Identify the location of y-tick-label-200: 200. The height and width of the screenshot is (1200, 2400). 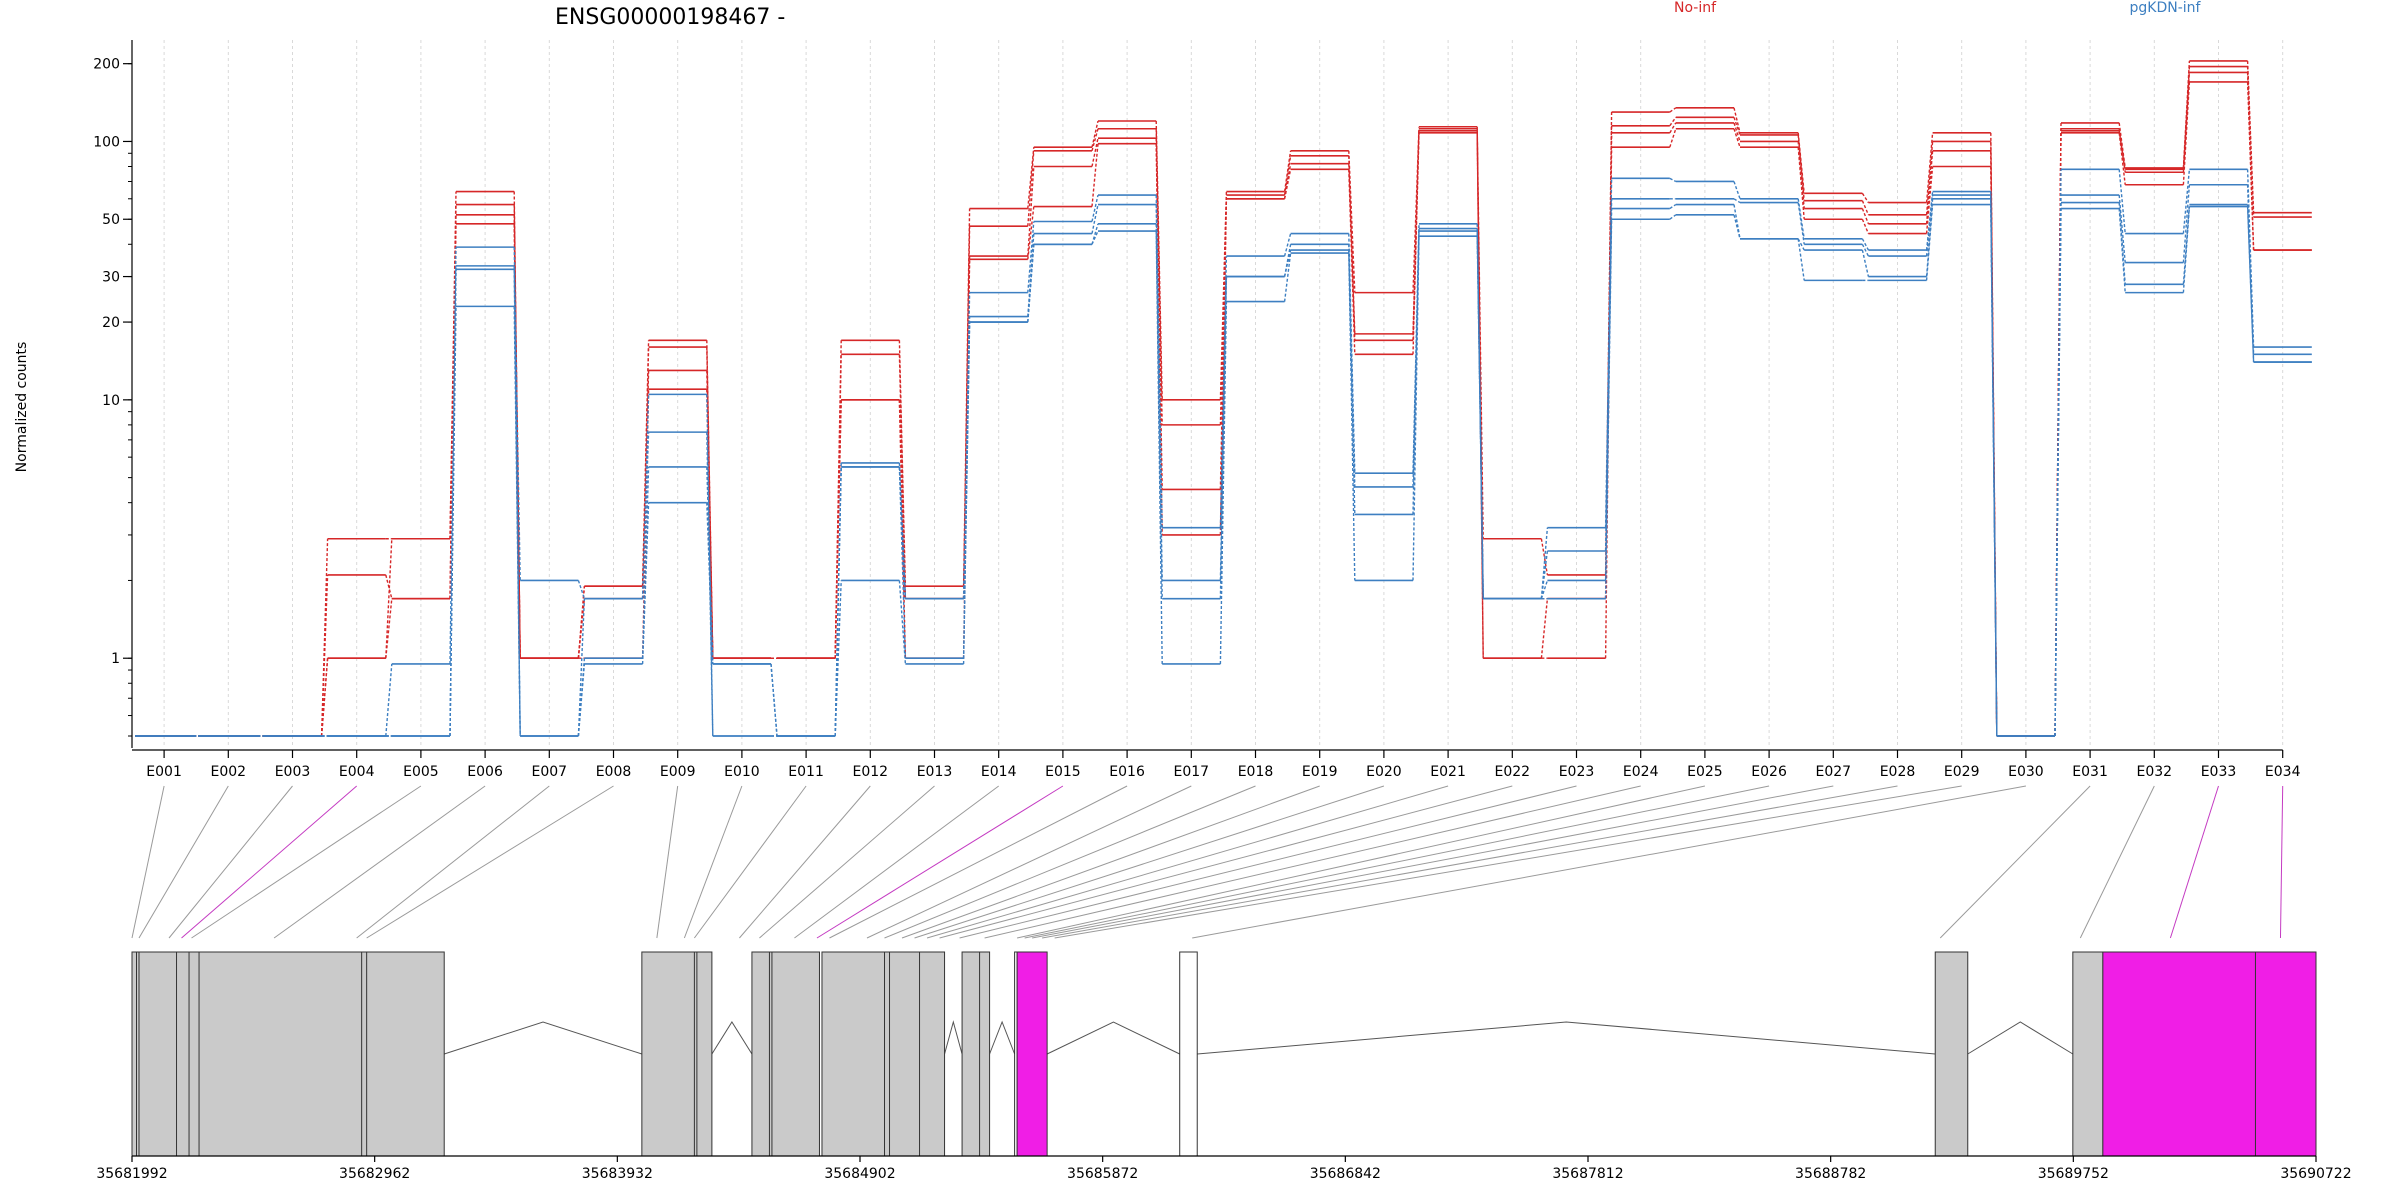
(106, 65).